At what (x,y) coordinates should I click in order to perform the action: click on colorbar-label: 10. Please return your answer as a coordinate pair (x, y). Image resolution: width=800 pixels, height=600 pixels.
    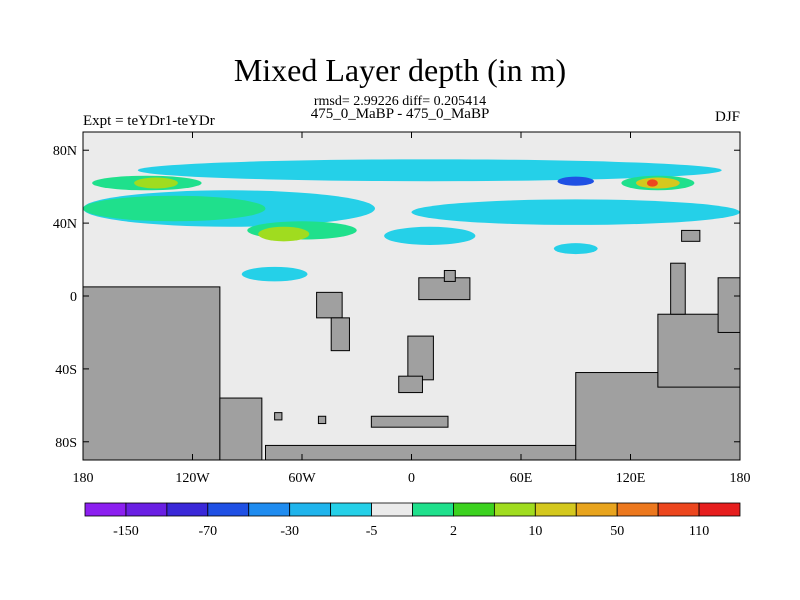
    Looking at the image, I should click on (535, 531).